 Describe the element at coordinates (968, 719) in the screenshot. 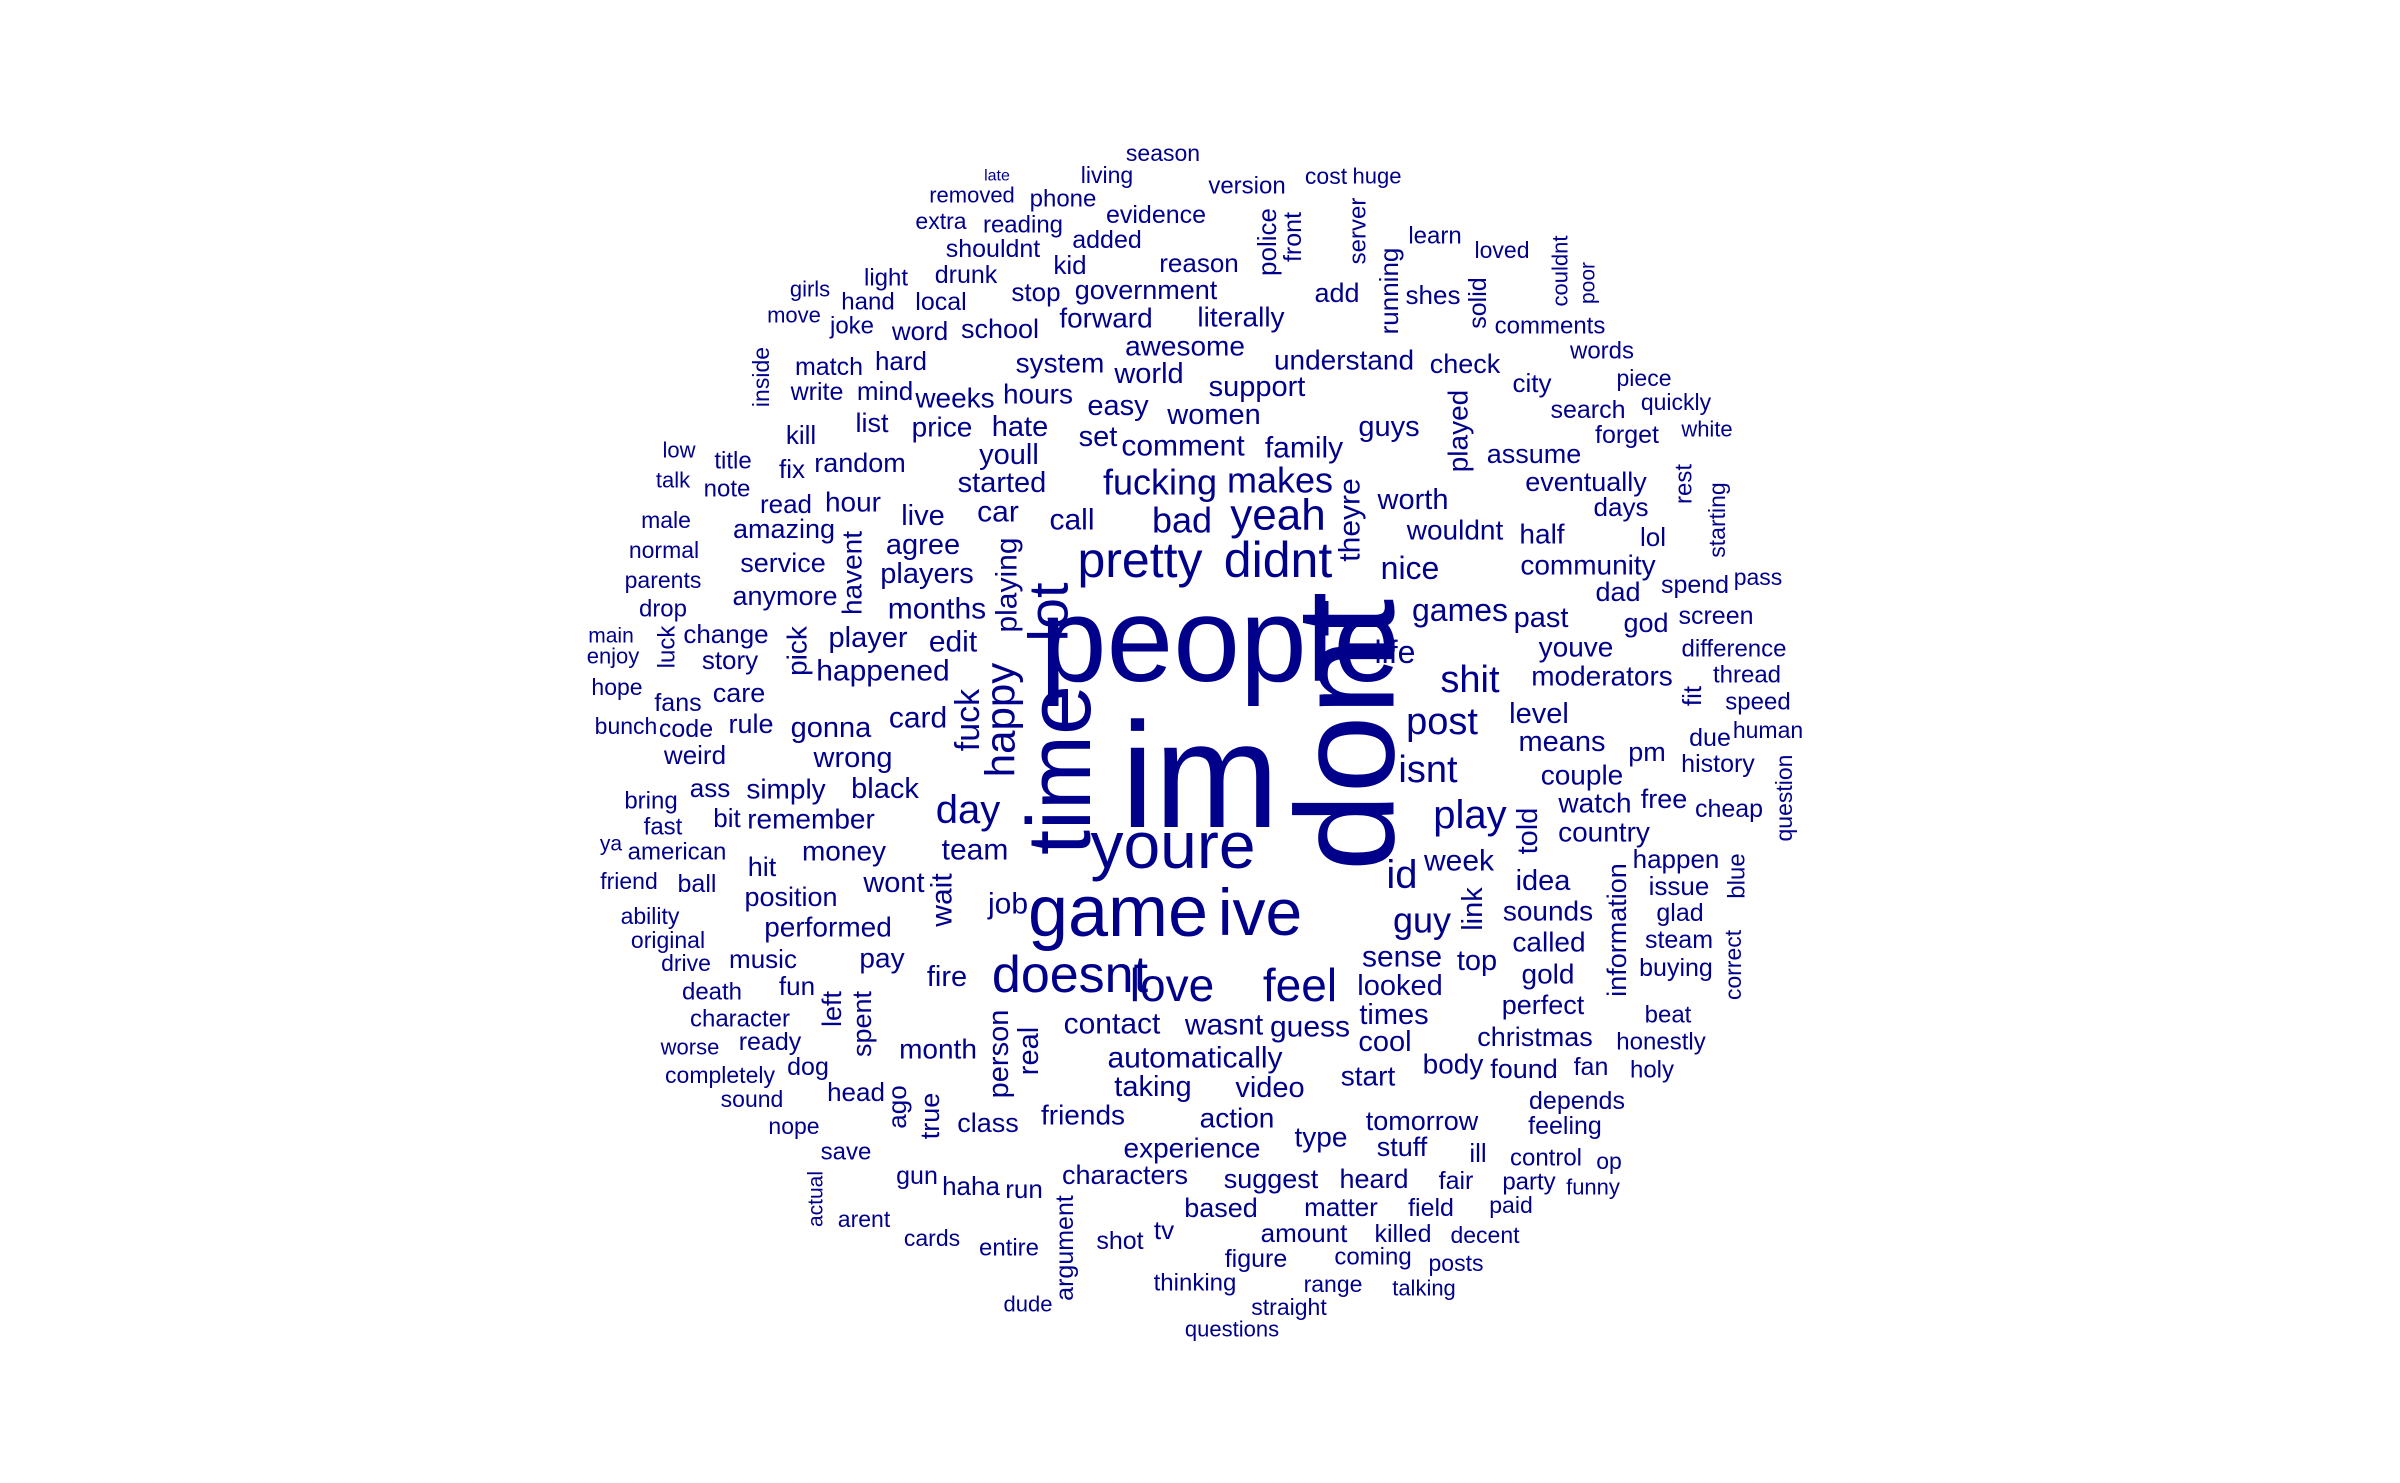

I see `word-fuck: fuck` at that location.